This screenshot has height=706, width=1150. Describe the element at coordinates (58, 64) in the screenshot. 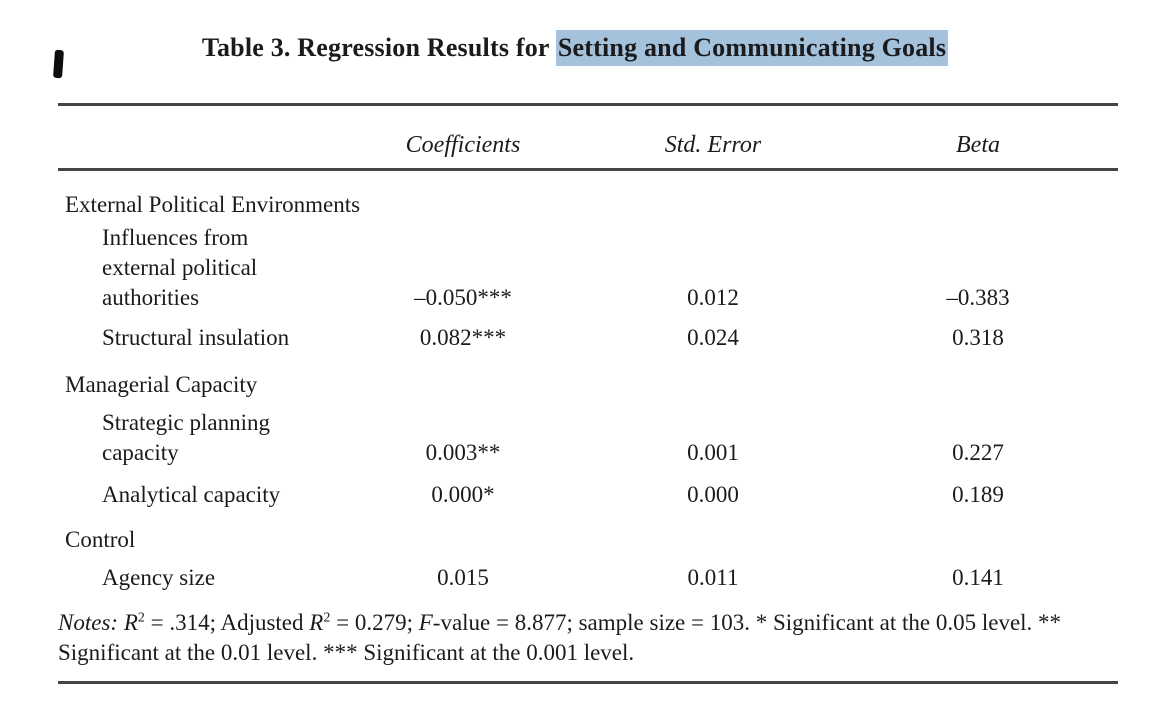

I see `scan-artifact-mark` at that location.